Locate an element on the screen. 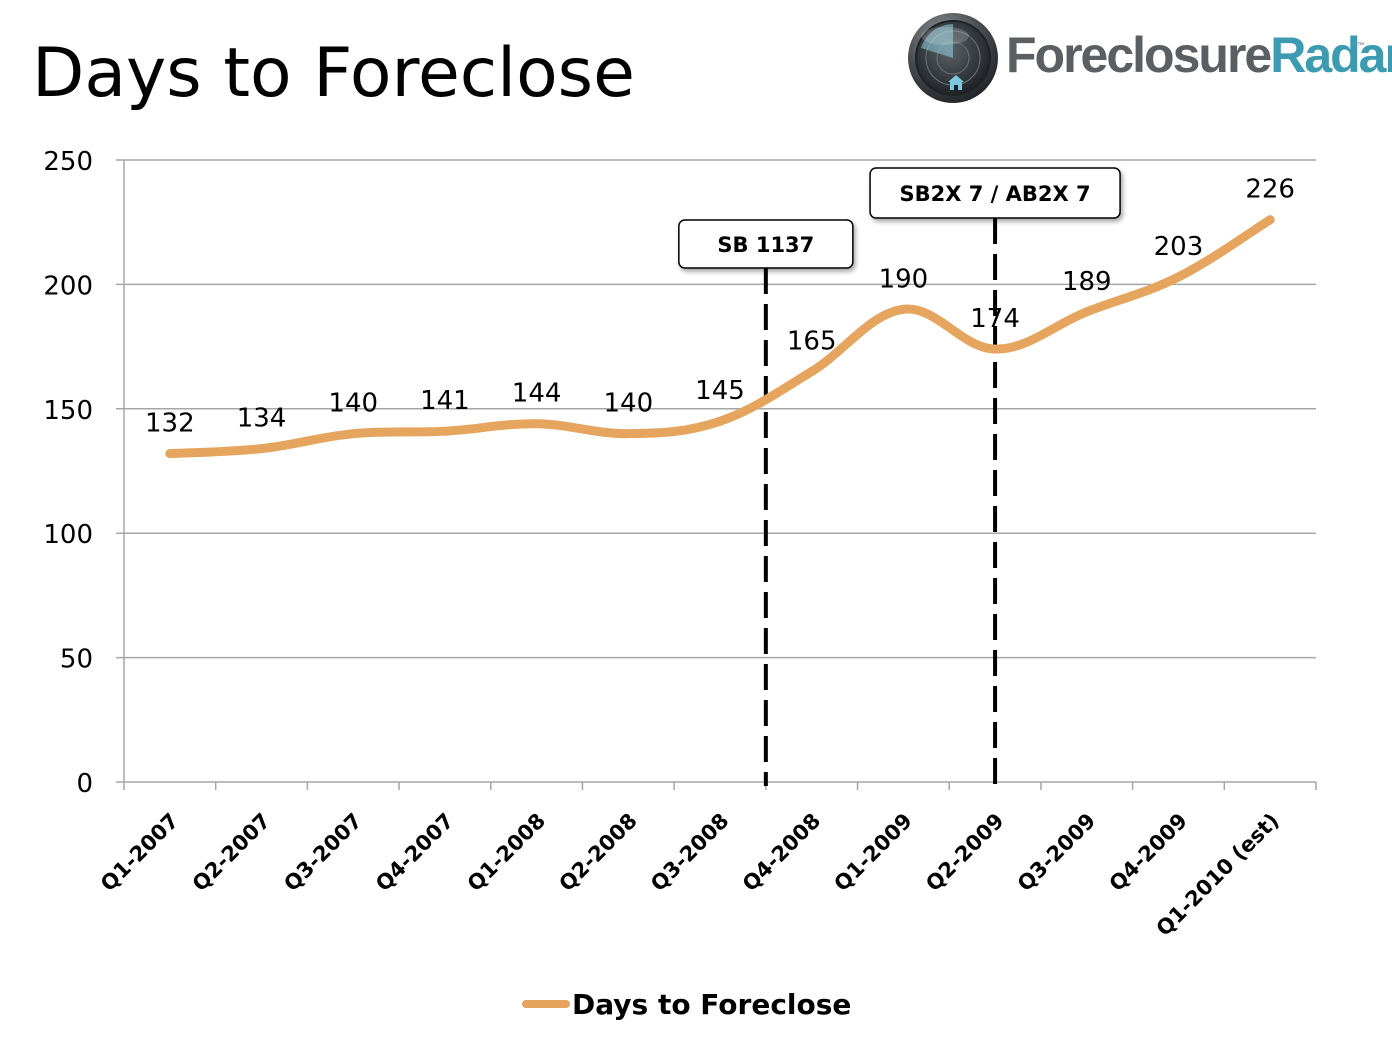 This screenshot has width=1392, height=1045. annotation-label: SB2X 7 / AB2X 7 is located at coordinates (995, 194).